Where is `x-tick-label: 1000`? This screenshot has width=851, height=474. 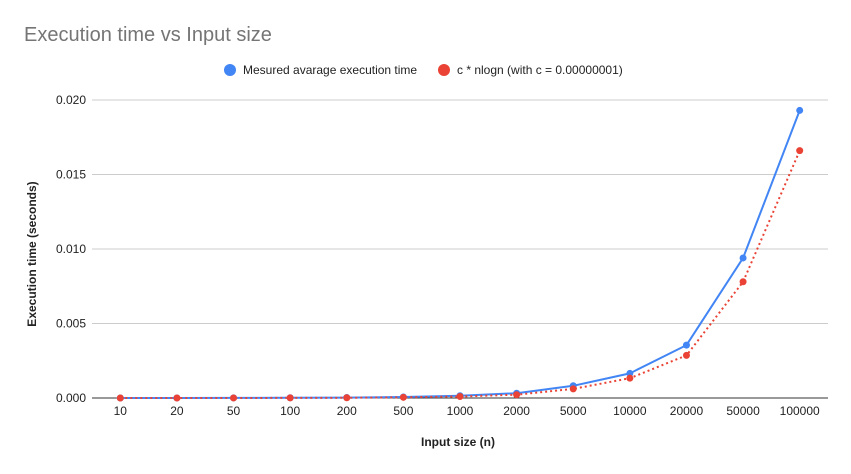
x-tick-label: 1000 is located at coordinates (460, 411).